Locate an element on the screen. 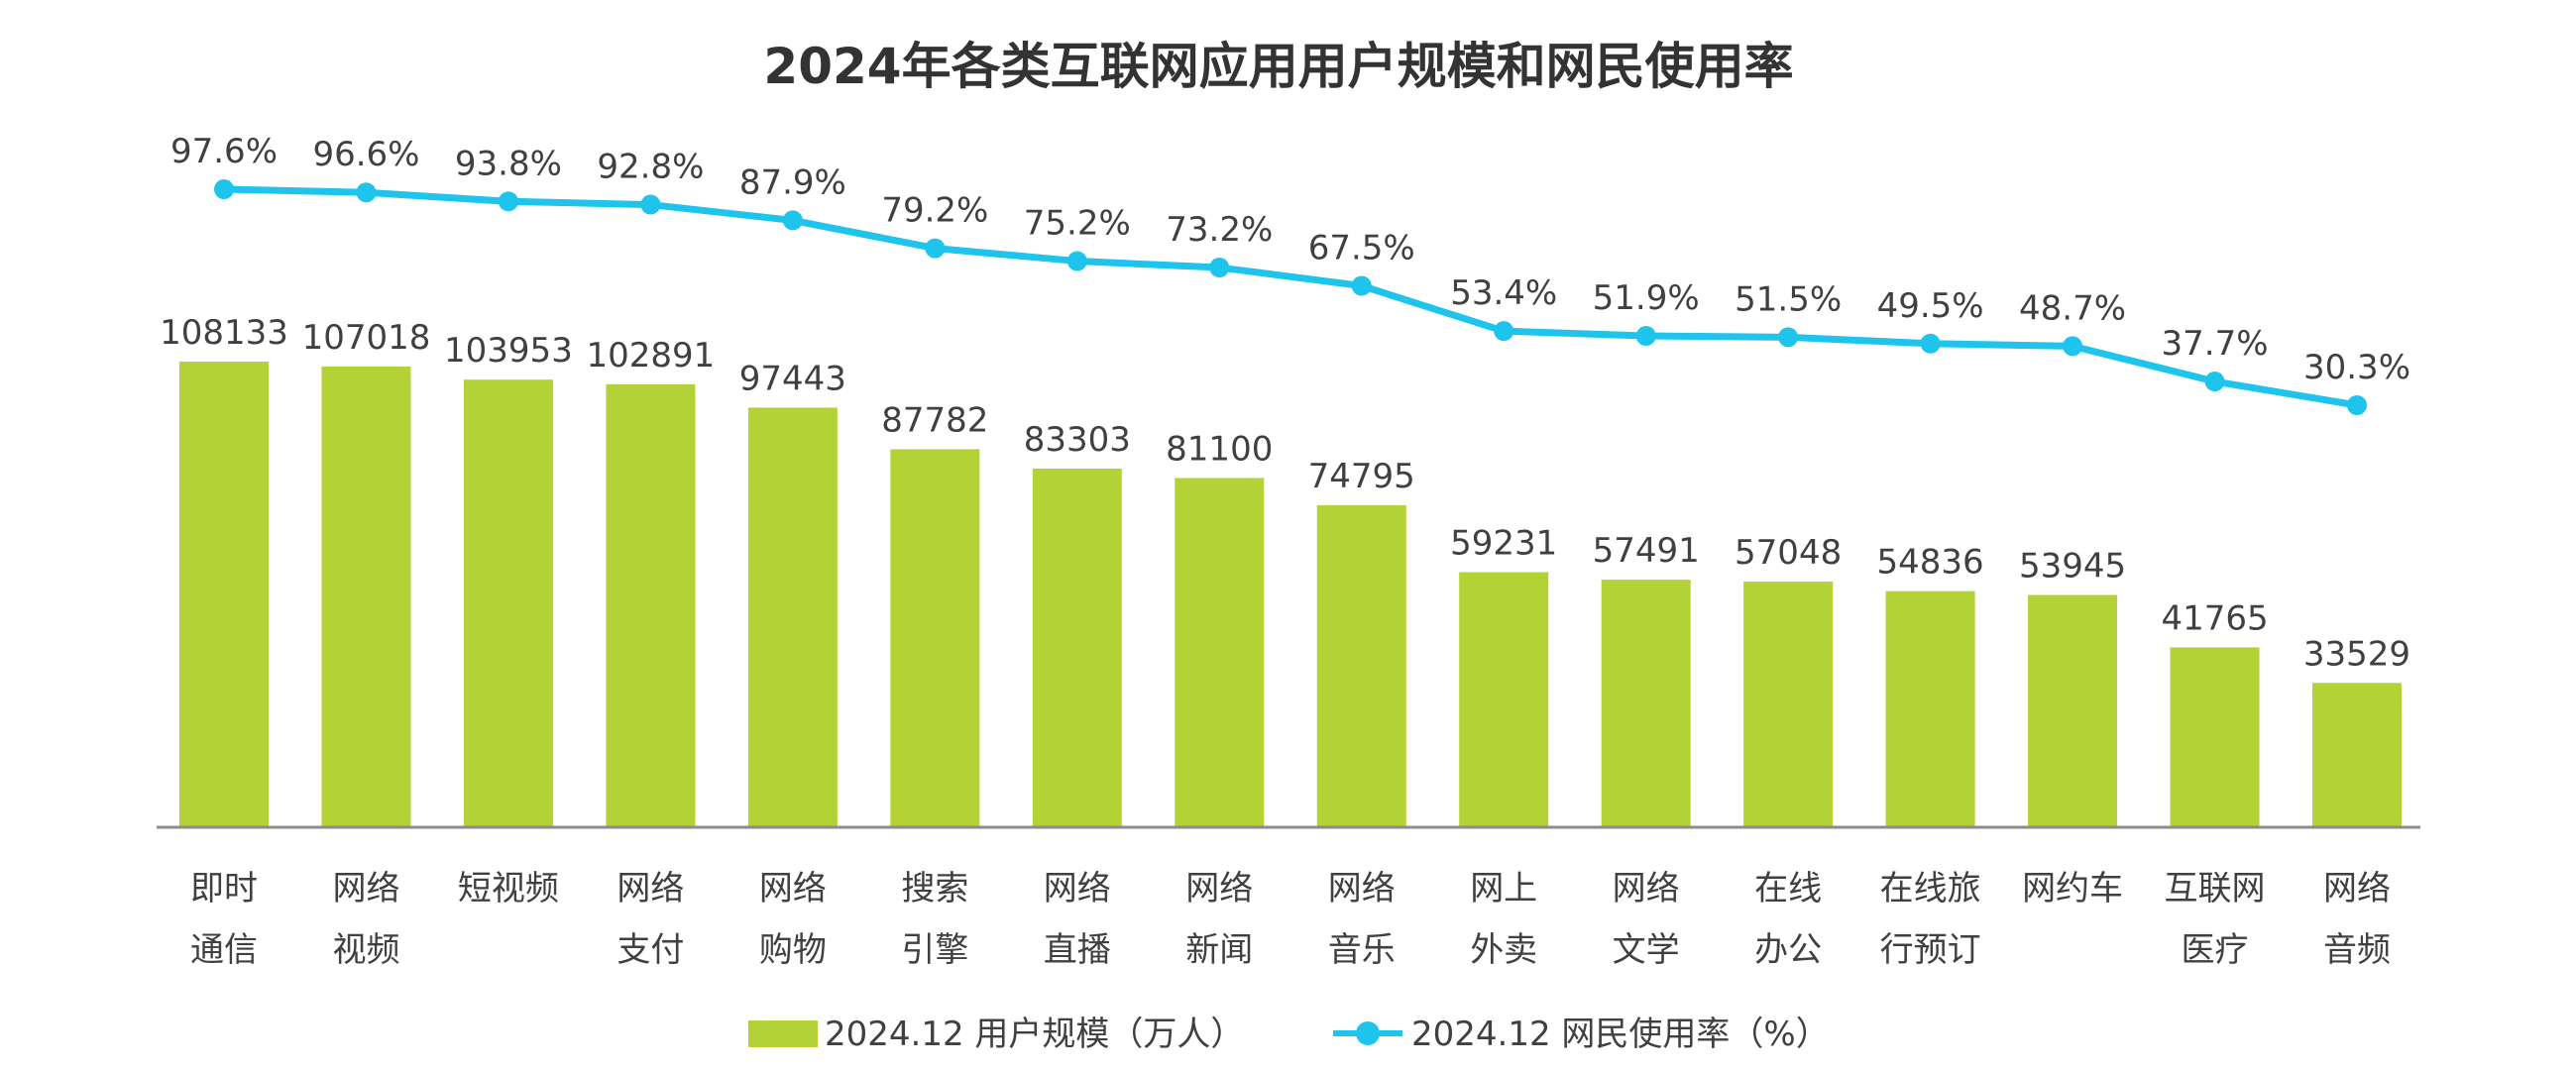  bar-value-label-11: 57048 is located at coordinates (1788, 553).